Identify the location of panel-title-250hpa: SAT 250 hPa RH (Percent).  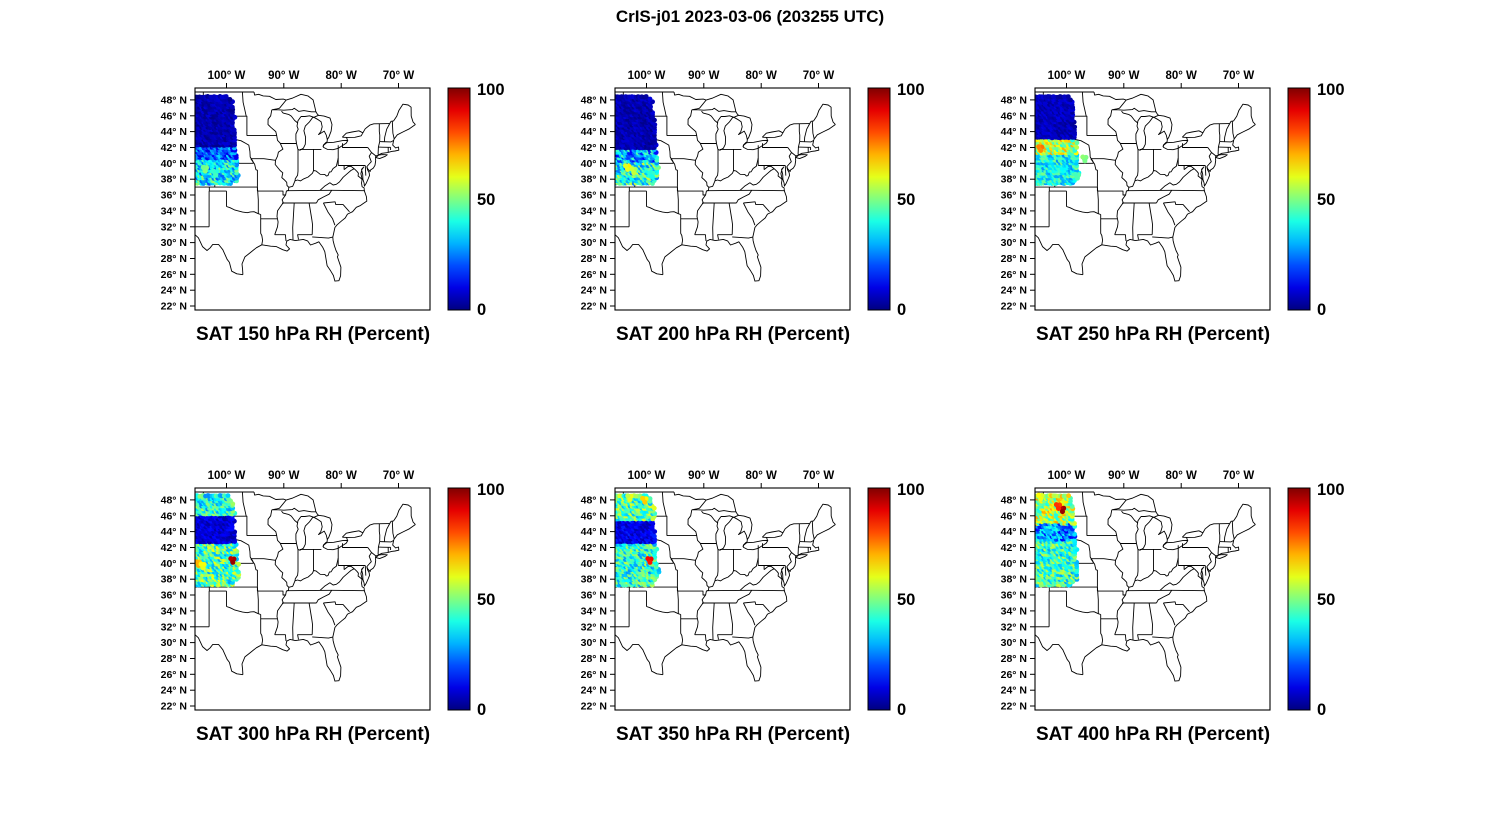
(1153, 334).